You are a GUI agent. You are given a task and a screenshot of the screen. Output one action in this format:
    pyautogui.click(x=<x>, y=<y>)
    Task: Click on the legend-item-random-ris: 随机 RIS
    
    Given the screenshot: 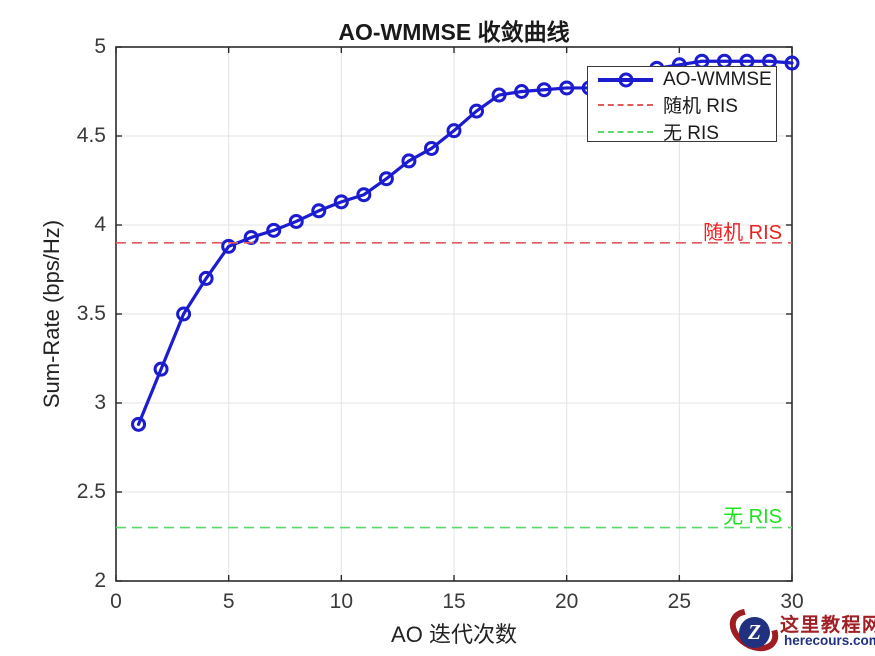 What is the action you would take?
    pyautogui.click(x=685, y=104)
    